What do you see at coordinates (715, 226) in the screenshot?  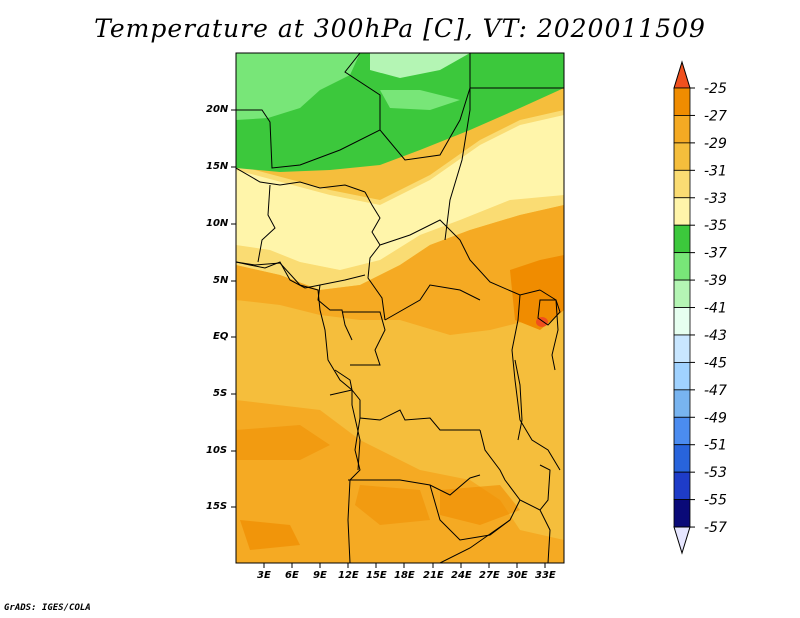 I see `colorbar-label: -35` at bounding box center [715, 226].